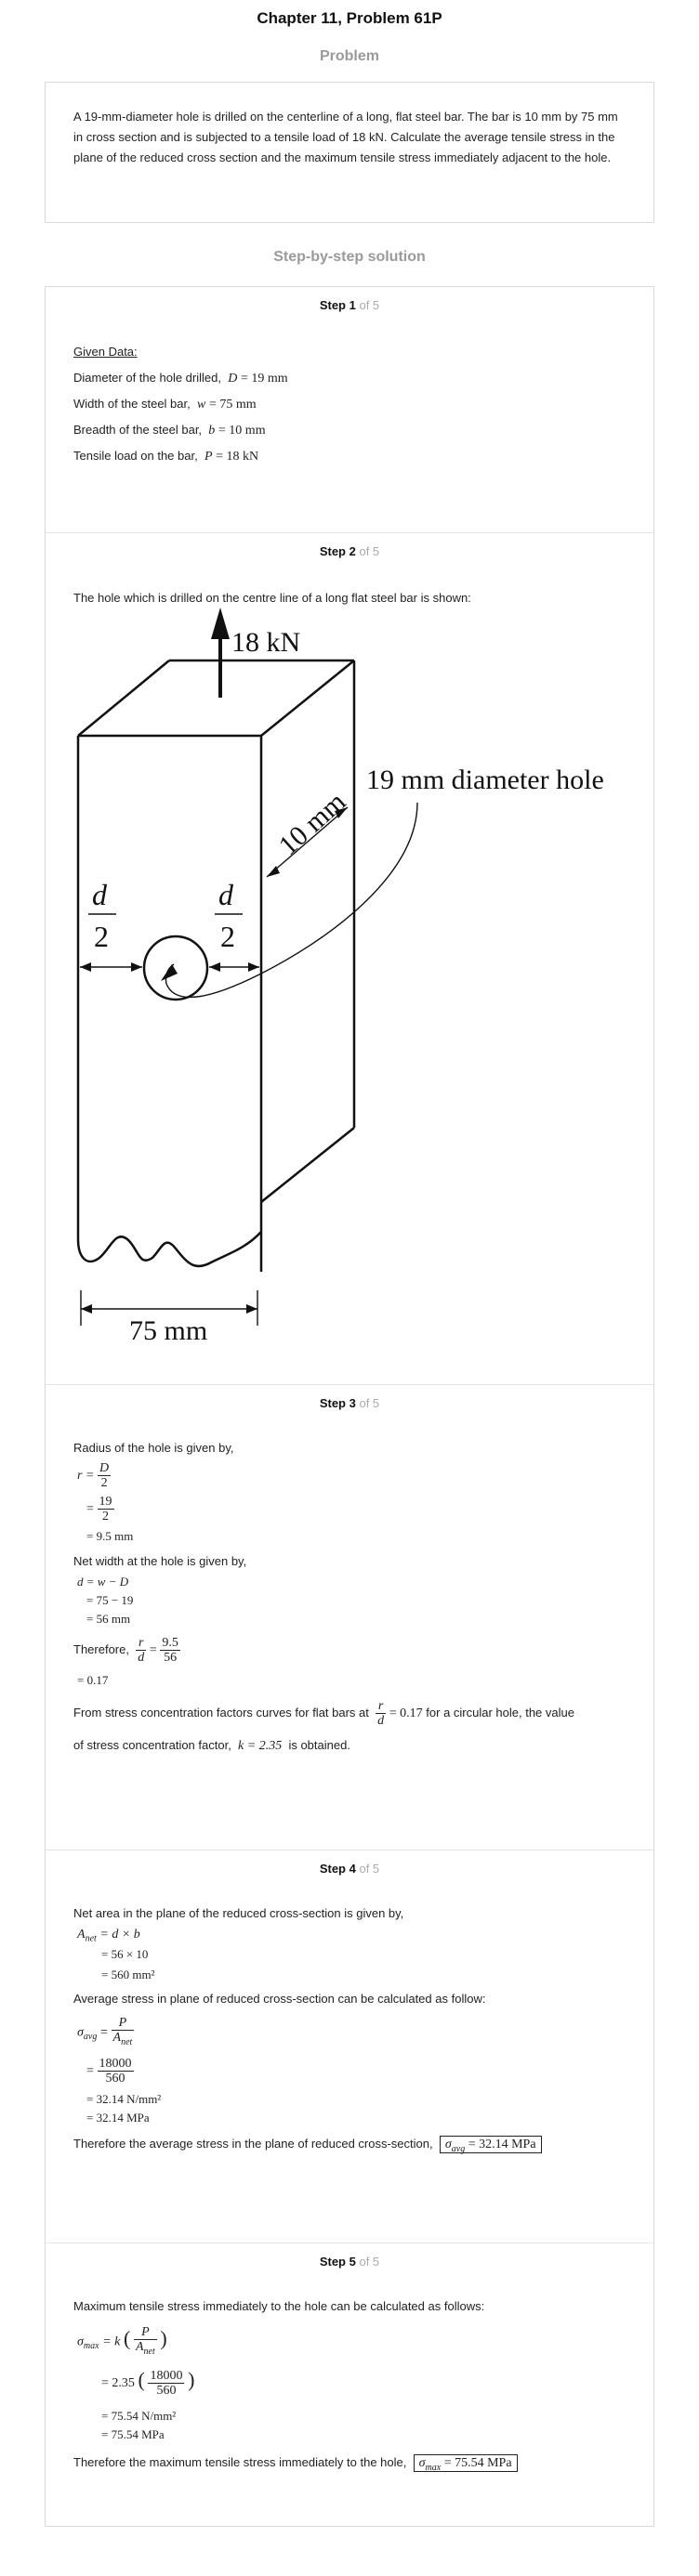  Describe the element at coordinates (105, 352) in the screenshot. I see `given-data-title: Given Data:` at that location.